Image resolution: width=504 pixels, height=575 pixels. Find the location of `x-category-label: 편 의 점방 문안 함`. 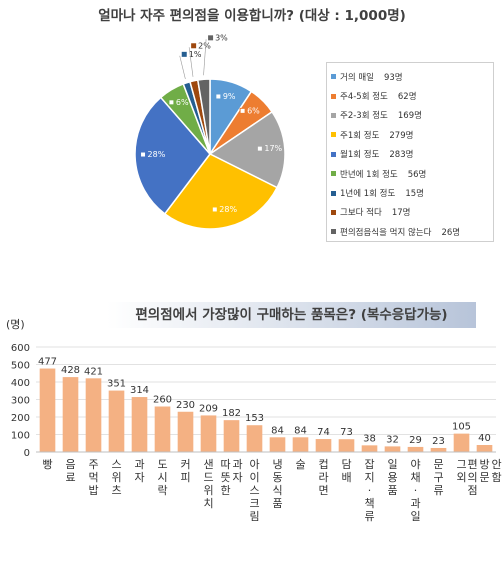

x-category-label: 편 의 점방 문안 함 is located at coordinates (484, 477).